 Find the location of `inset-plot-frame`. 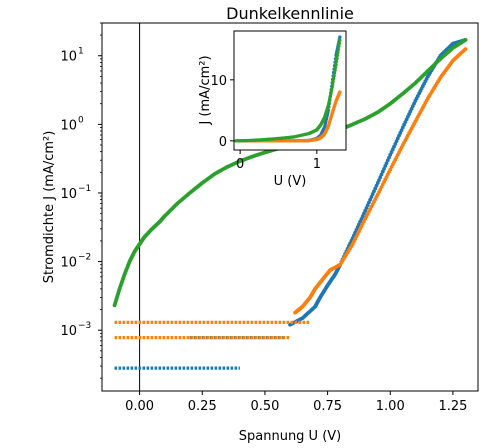

inset-plot-frame is located at coordinates (290, 90).